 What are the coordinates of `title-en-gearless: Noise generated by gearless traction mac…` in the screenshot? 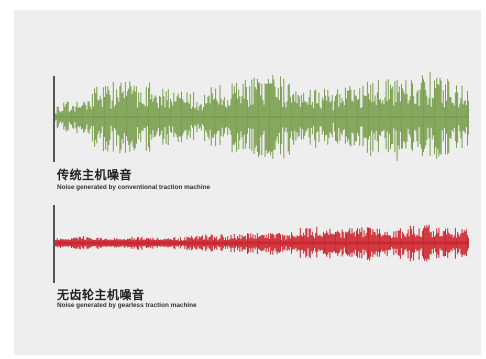 It's located at (127, 305).